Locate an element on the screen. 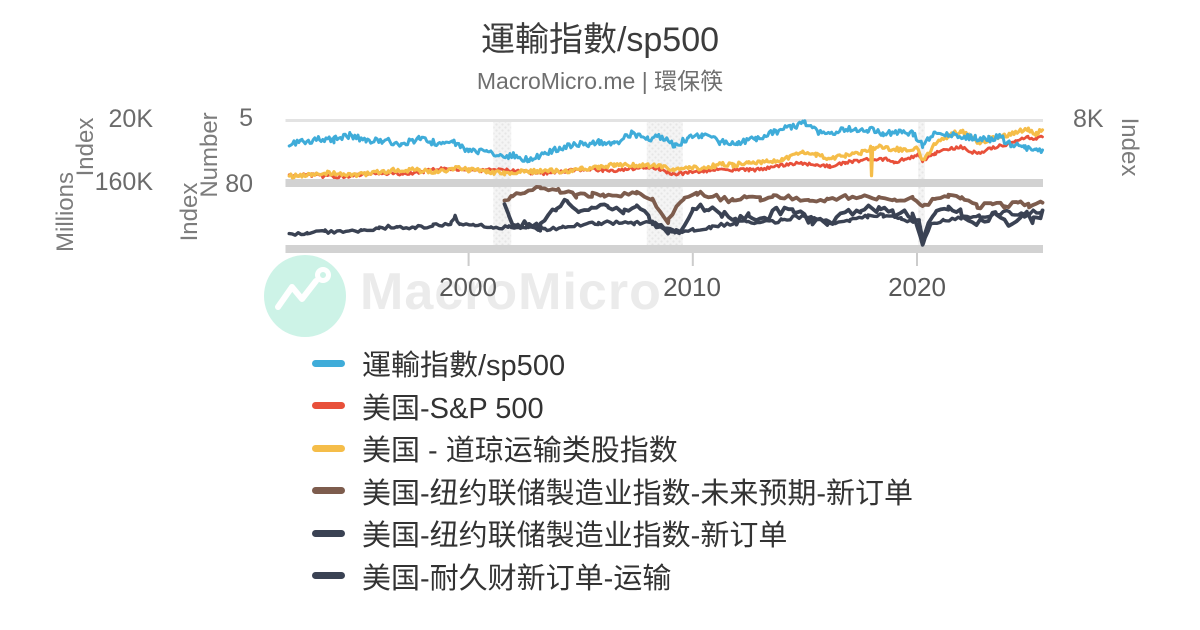  legend-label: 美国-耐久财新订单-运输 is located at coordinates (517, 578).